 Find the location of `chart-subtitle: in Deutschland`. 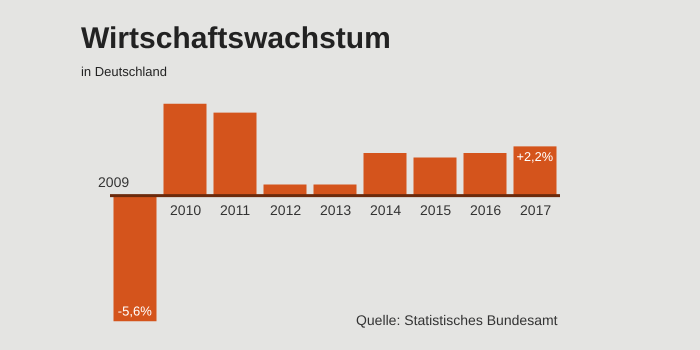

chart-subtitle: in Deutschland is located at coordinates (124, 71).